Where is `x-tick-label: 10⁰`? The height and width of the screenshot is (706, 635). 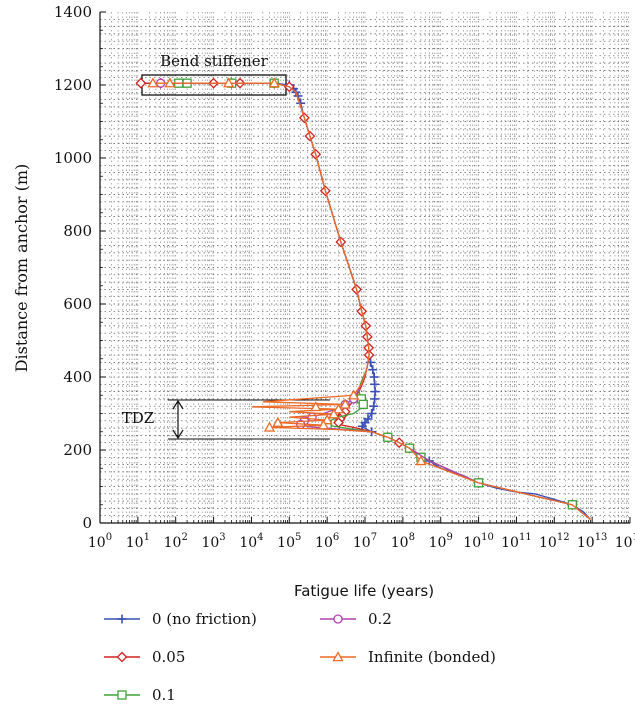 x-tick-label: 10⁰ is located at coordinates (100, 541).